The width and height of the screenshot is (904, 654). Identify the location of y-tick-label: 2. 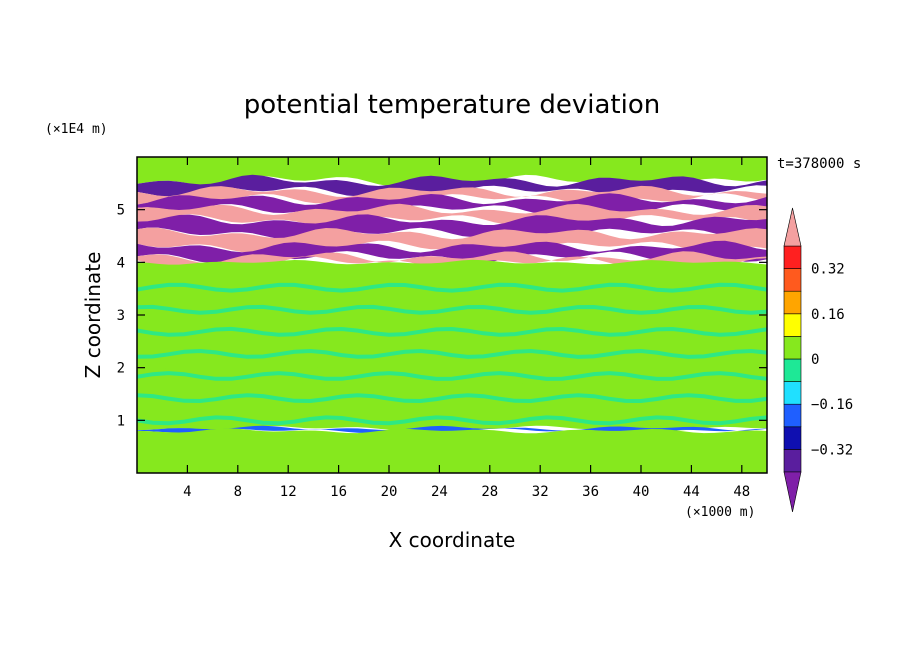
(121, 369).